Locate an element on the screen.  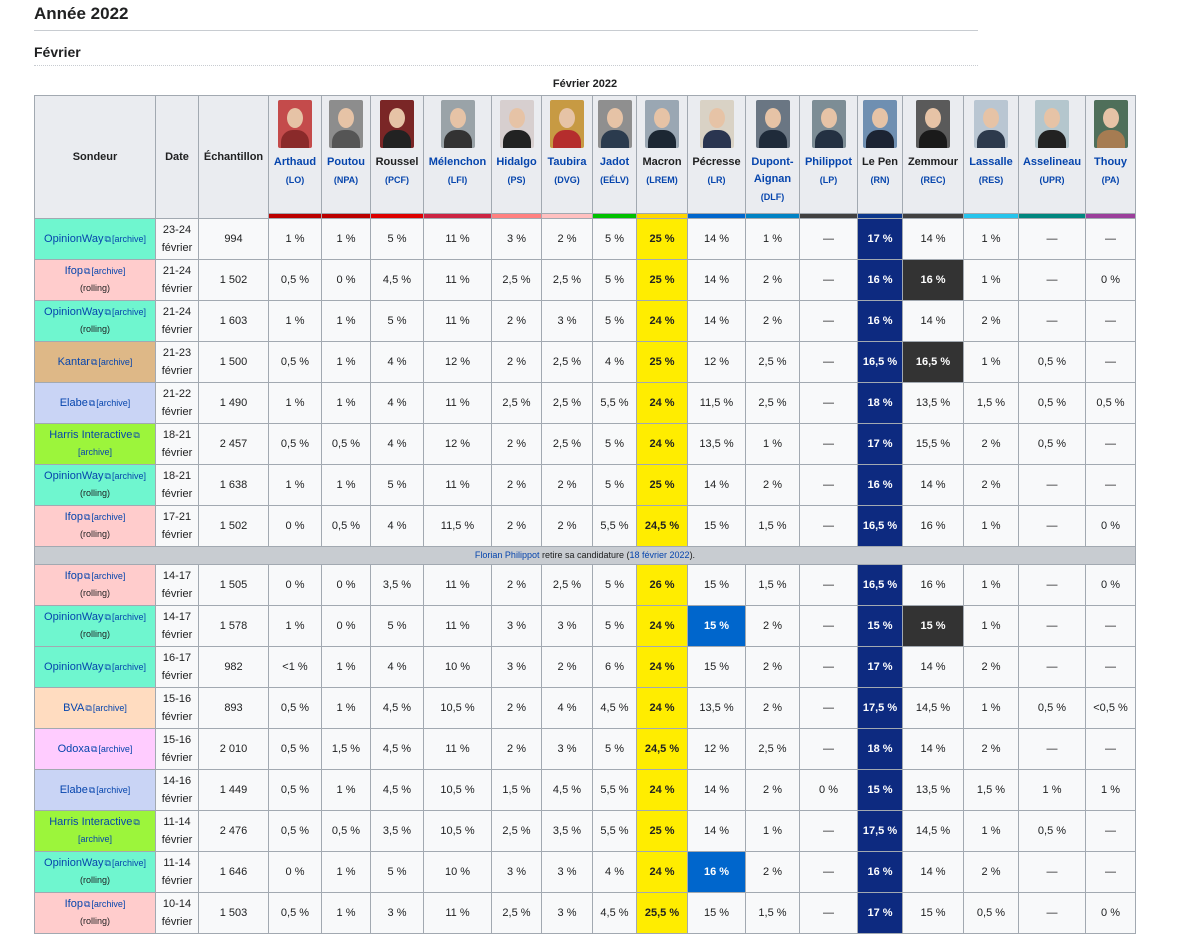
candidate-name: Dupont-Aignan is located at coordinates (772, 170).